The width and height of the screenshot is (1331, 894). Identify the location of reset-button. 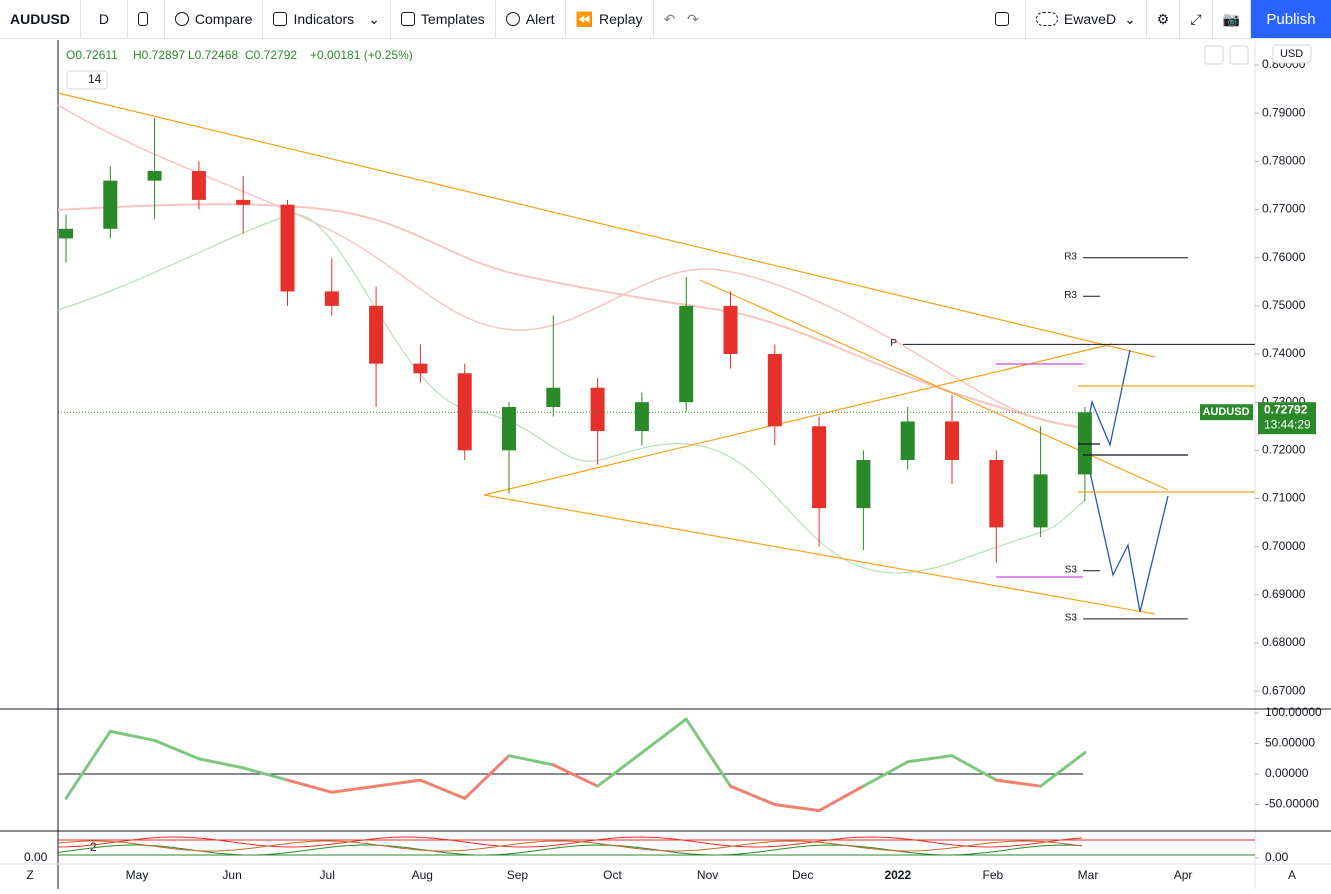
(1239, 55).